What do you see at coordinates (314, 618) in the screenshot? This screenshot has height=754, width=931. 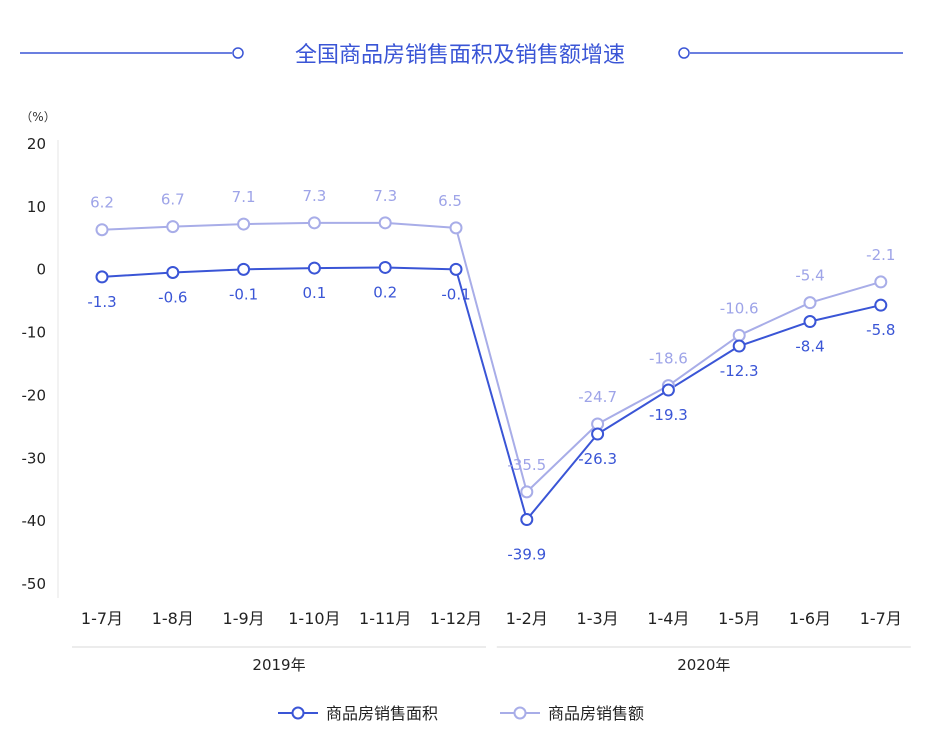 I see `x-tick-label: 1-10月` at bounding box center [314, 618].